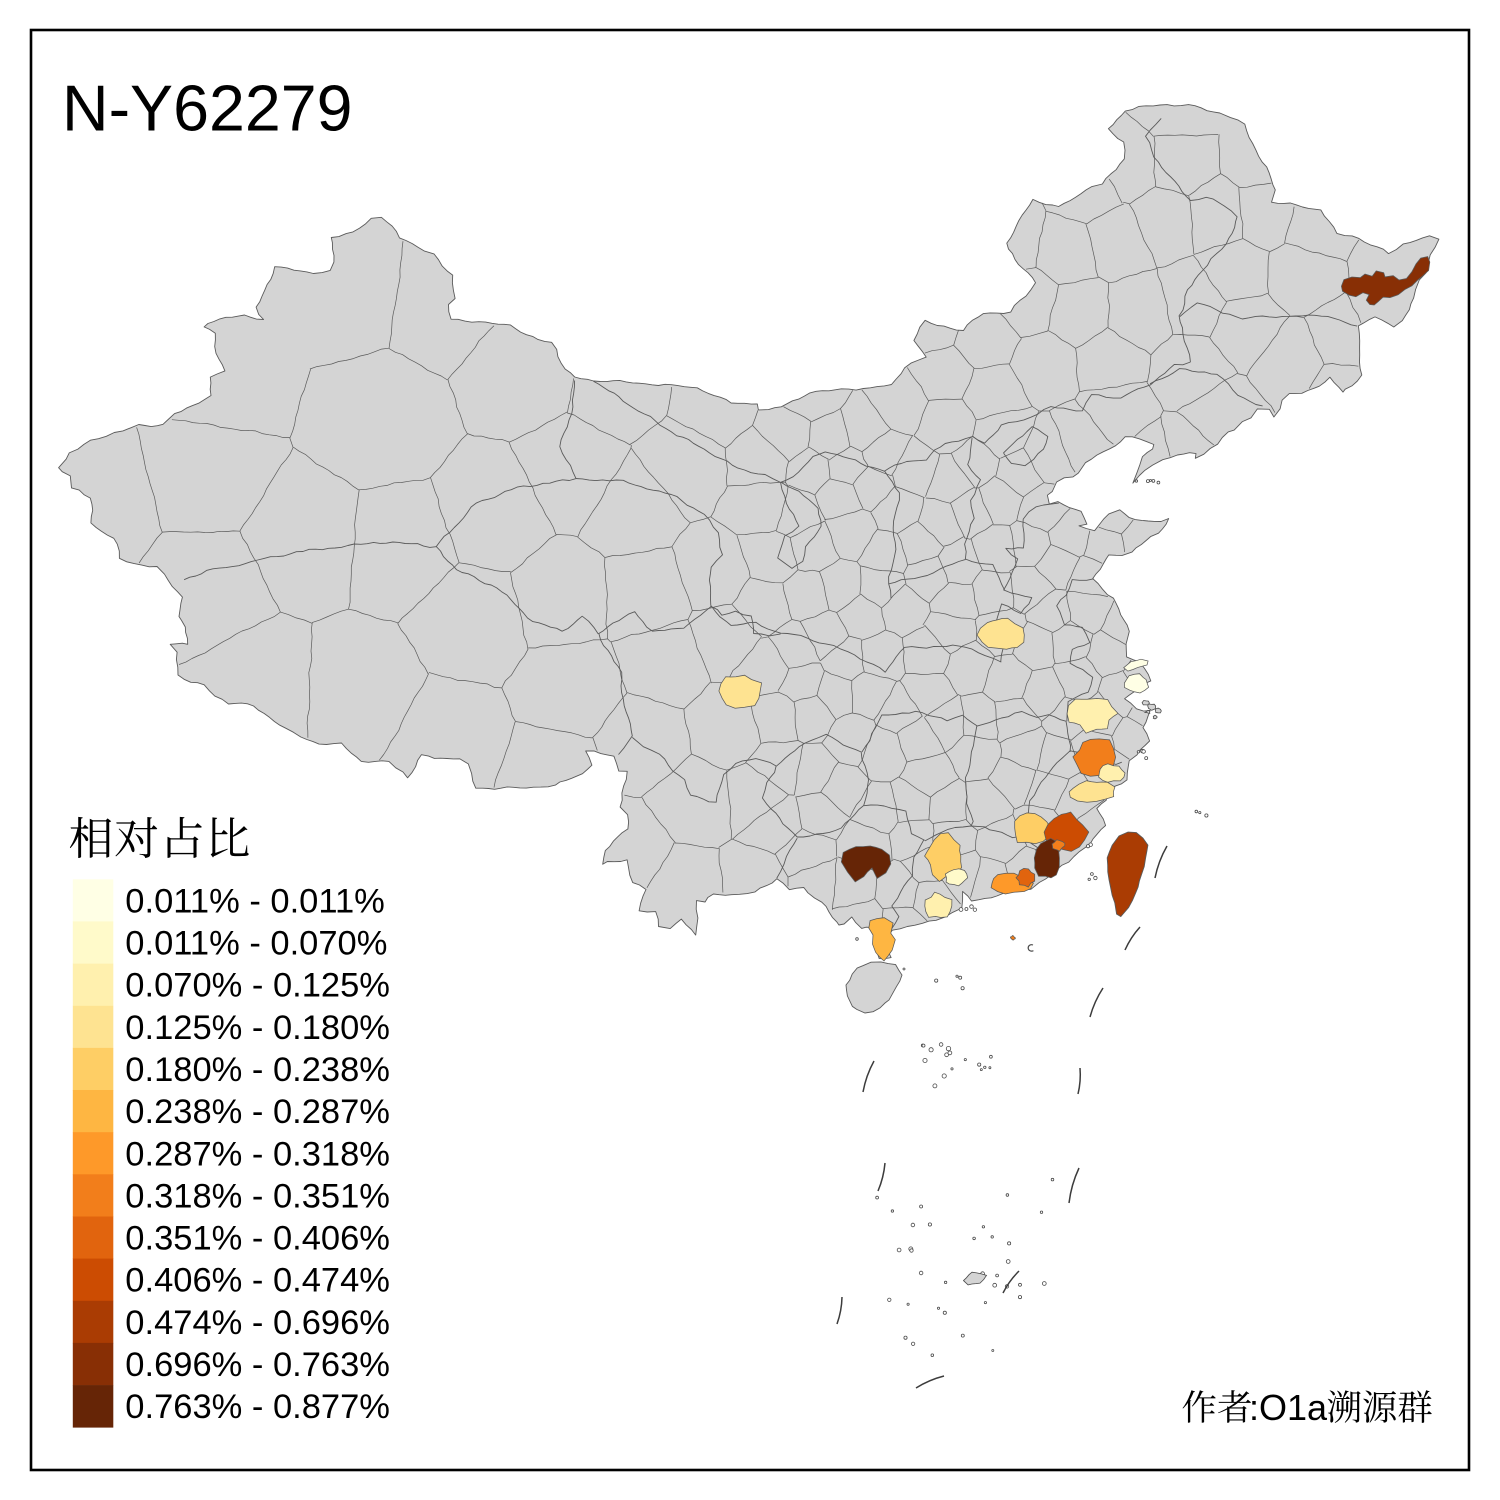 This screenshot has width=1500, height=1500. What do you see at coordinates (257, 1028) in the screenshot?
I see `svg-text: 0.125% - 0.180%` at bounding box center [257, 1028].